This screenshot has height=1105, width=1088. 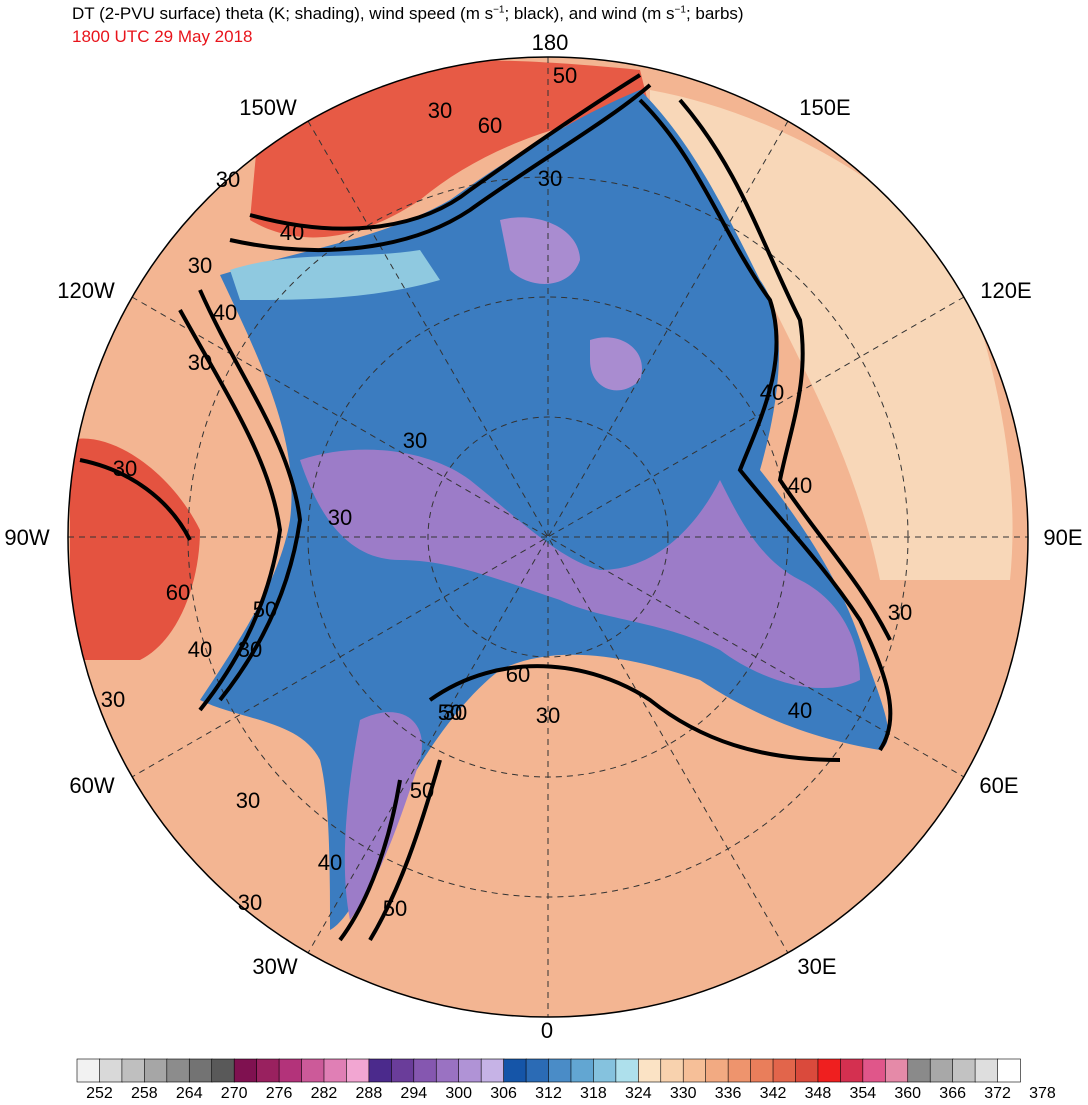 I want to click on colorbar-tick-label: 252, so click(x=99, y=1093).